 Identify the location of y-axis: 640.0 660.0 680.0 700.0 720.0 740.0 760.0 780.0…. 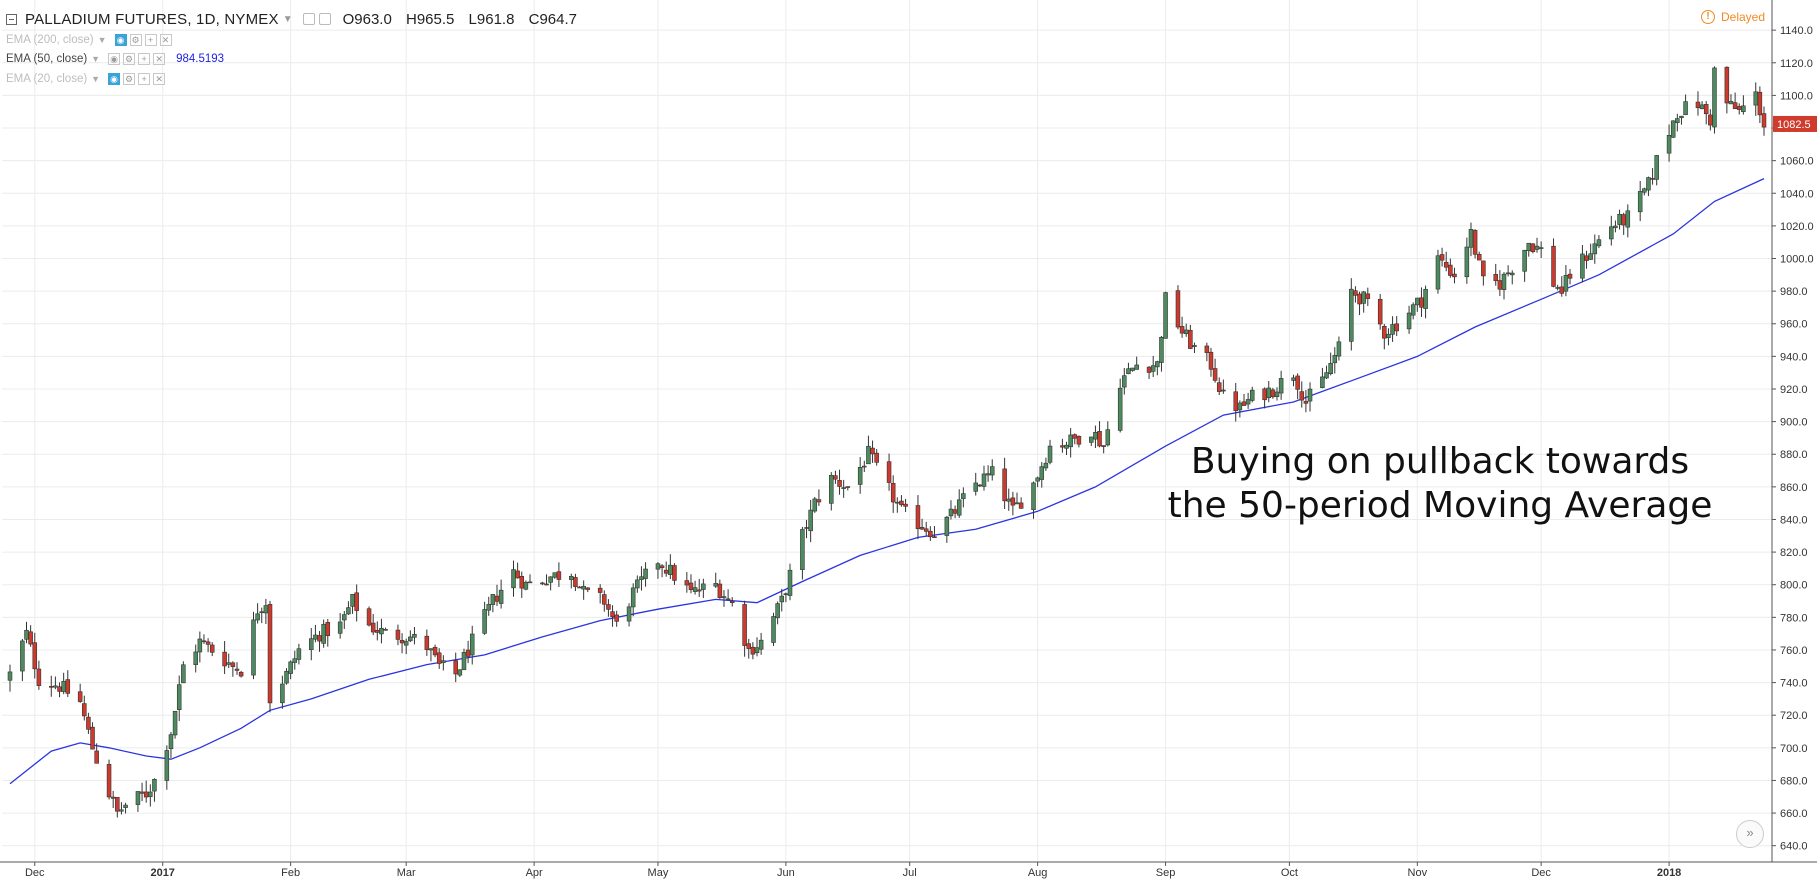
(1794, 431).